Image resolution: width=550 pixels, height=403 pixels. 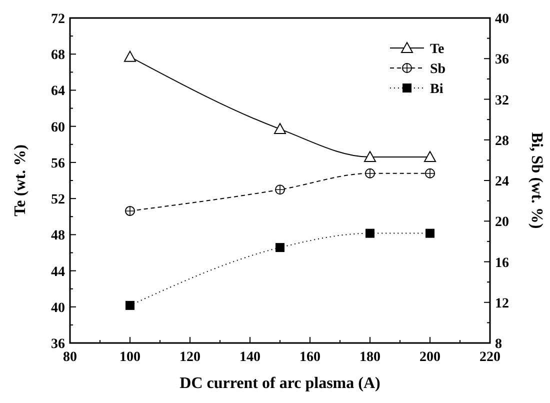 What do you see at coordinates (130, 357) in the screenshot?
I see `x-tick-label: 100` at bounding box center [130, 357].